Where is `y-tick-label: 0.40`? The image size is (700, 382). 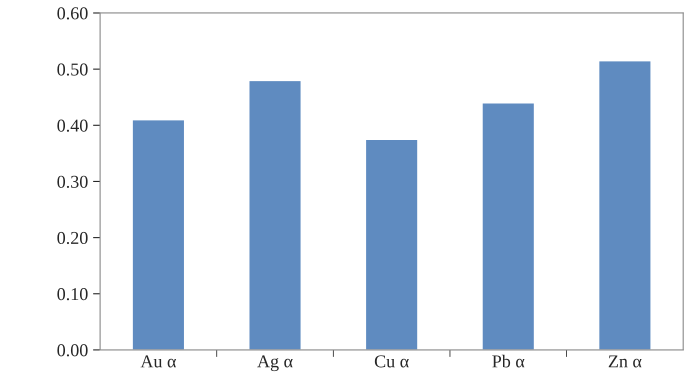 y-tick-label: 0.40 is located at coordinates (72, 126).